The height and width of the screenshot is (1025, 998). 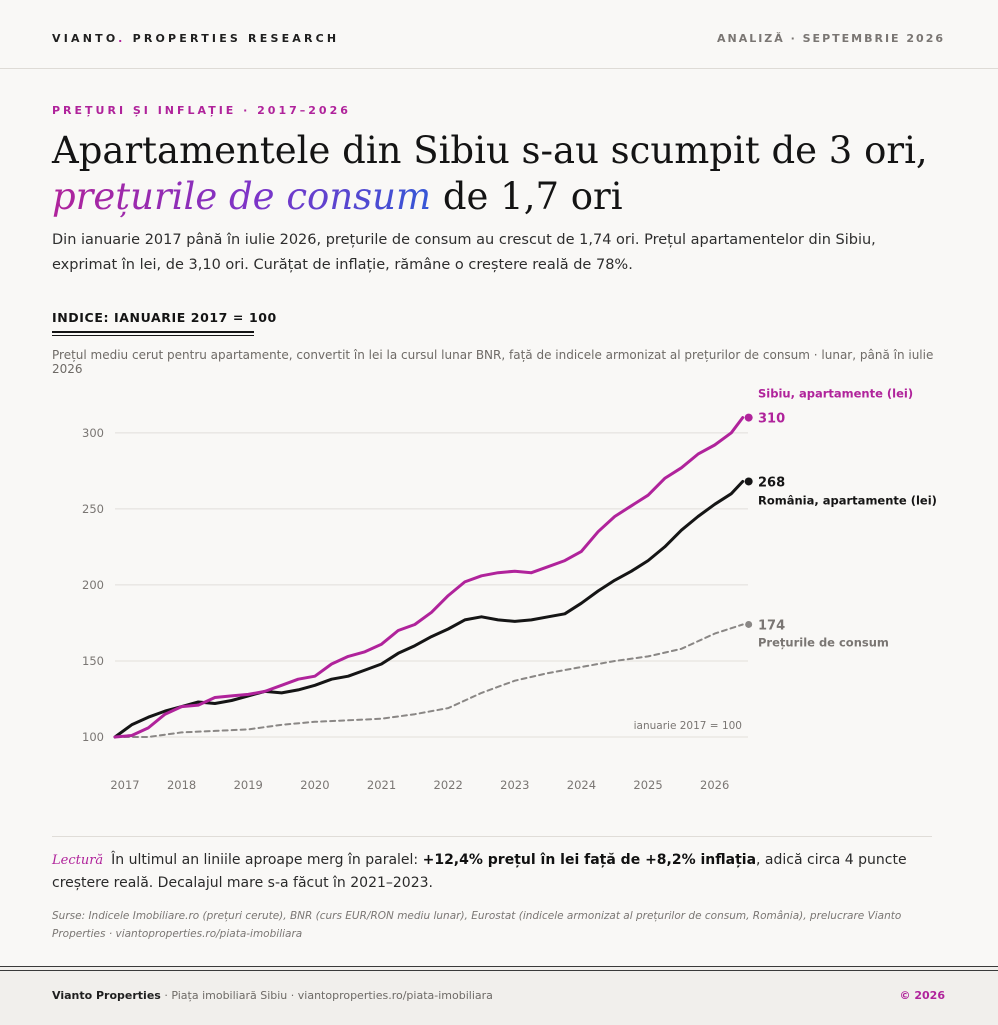 What do you see at coordinates (448, 785) in the screenshot?
I see `x-tick-label: 2022` at bounding box center [448, 785].